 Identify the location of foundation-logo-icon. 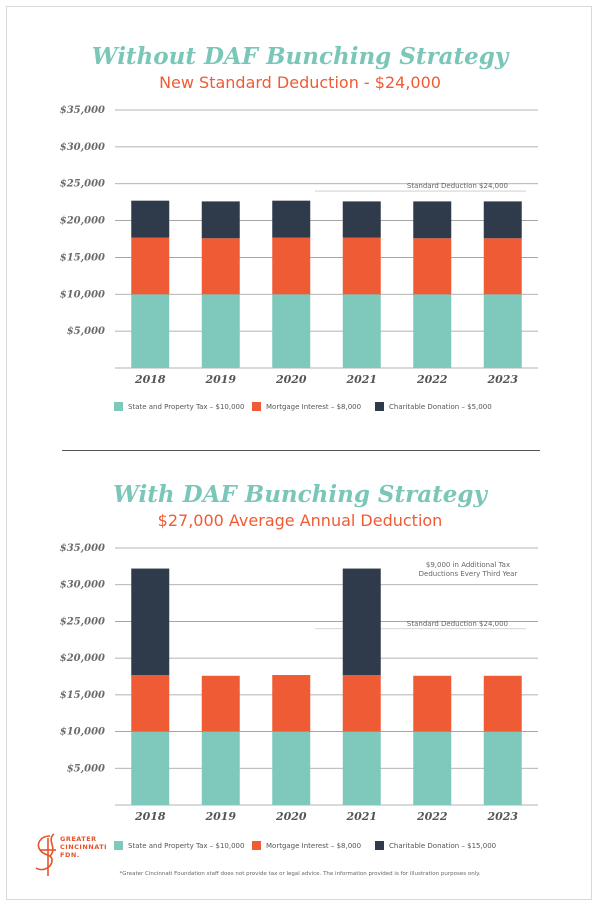
(45, 854).